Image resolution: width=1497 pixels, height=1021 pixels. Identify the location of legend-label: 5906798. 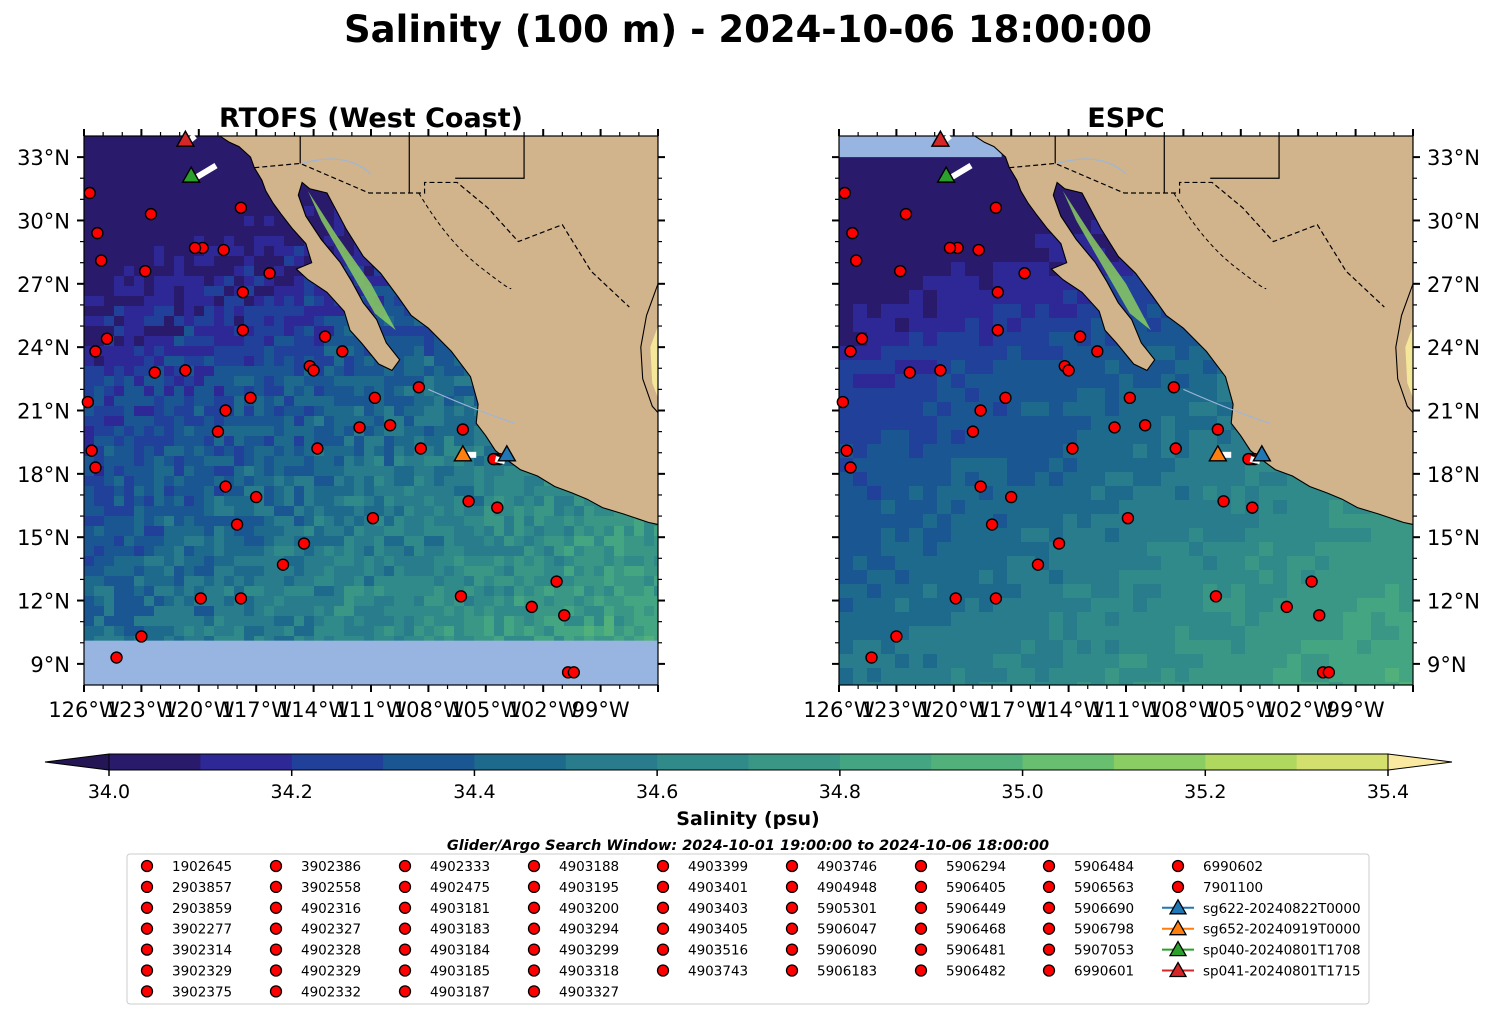
(1104, 930).